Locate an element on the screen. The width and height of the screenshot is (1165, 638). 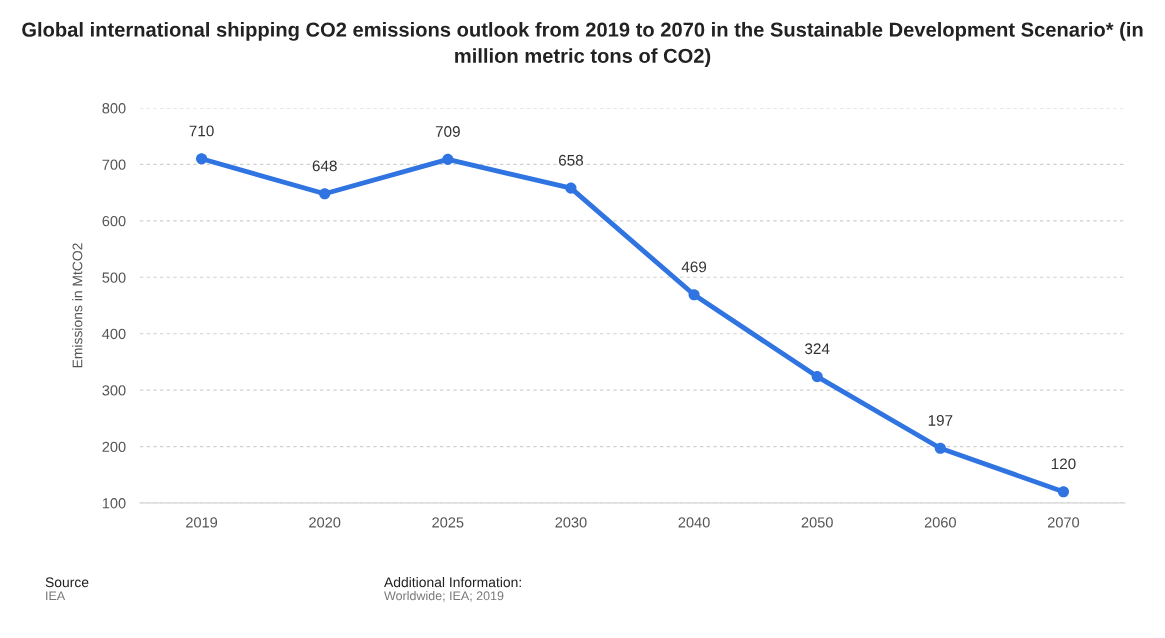
y-tick-label: 300 is located at coordinates (114, 390).